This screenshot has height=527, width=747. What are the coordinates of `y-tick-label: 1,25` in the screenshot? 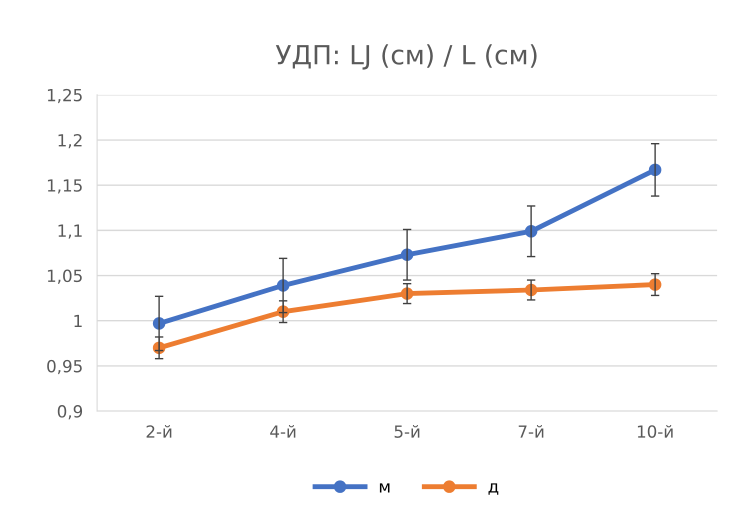 It's located at (65, 96).